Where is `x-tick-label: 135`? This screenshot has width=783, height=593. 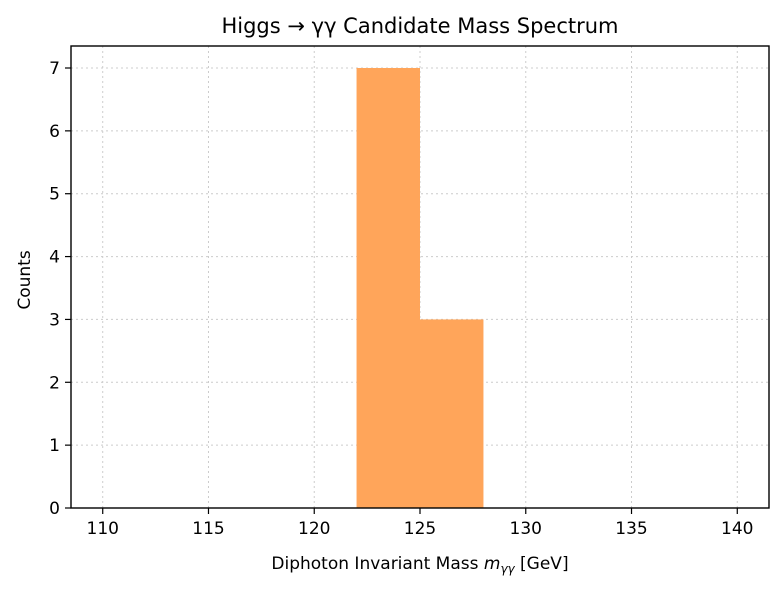 x-tick-label: 135 is located at coordinates (631, 529).